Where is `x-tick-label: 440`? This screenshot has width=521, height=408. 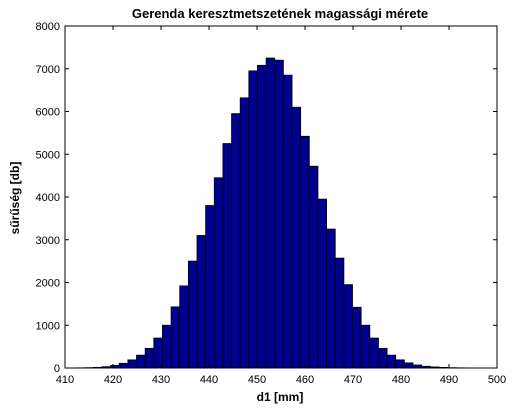
x-tick-label: 440 is located at coordinates (209, 380).